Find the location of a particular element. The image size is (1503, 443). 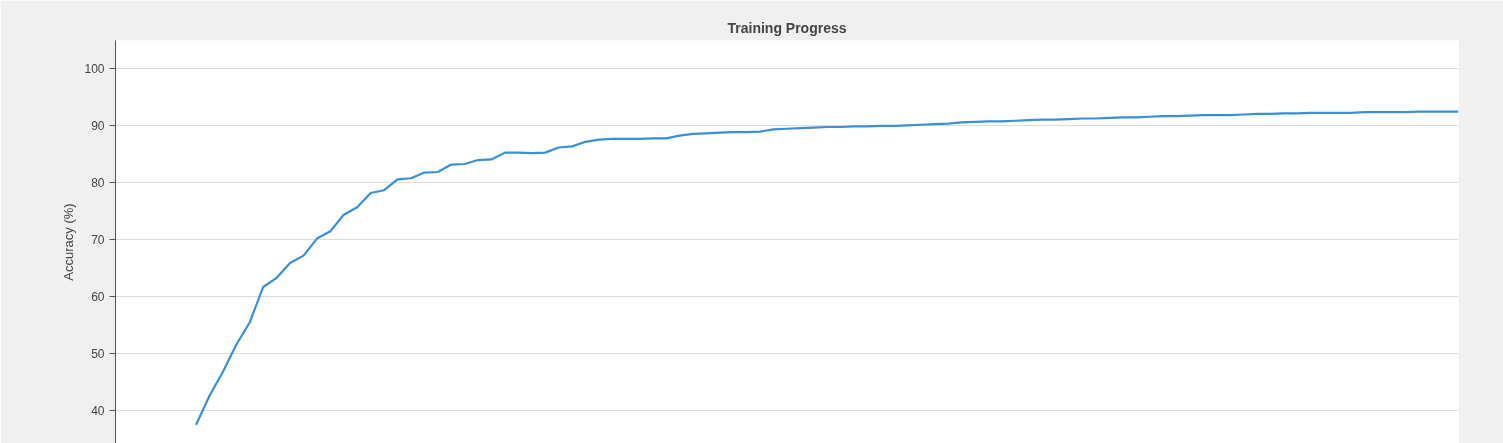

y-tick-label: 100 is located at coordinates (94, 69).